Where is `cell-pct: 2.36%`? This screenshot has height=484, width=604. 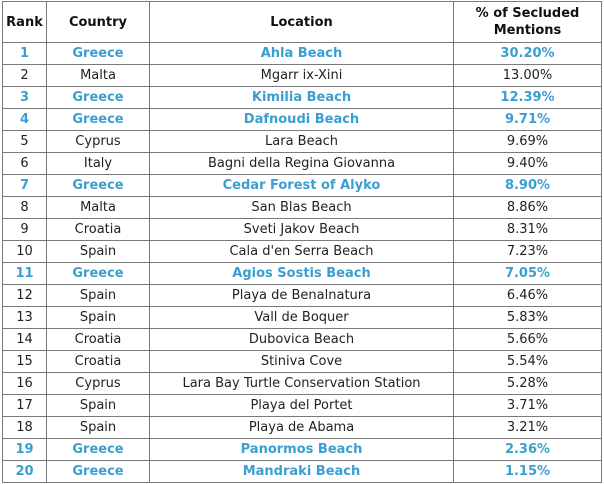
cell-pct: 2.36% is located at coordinates (527, 449).